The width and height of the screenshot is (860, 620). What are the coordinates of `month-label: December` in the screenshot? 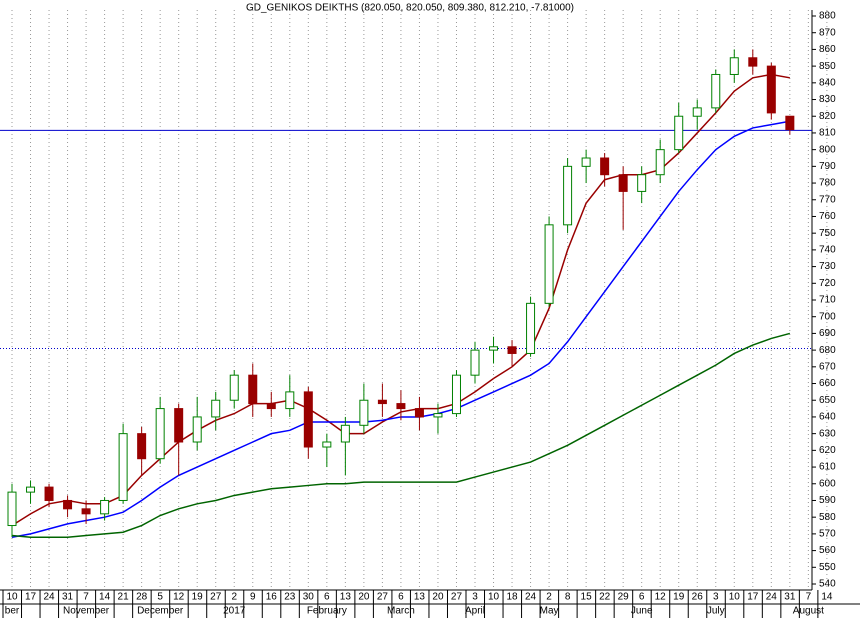 It's located at (160, 611).